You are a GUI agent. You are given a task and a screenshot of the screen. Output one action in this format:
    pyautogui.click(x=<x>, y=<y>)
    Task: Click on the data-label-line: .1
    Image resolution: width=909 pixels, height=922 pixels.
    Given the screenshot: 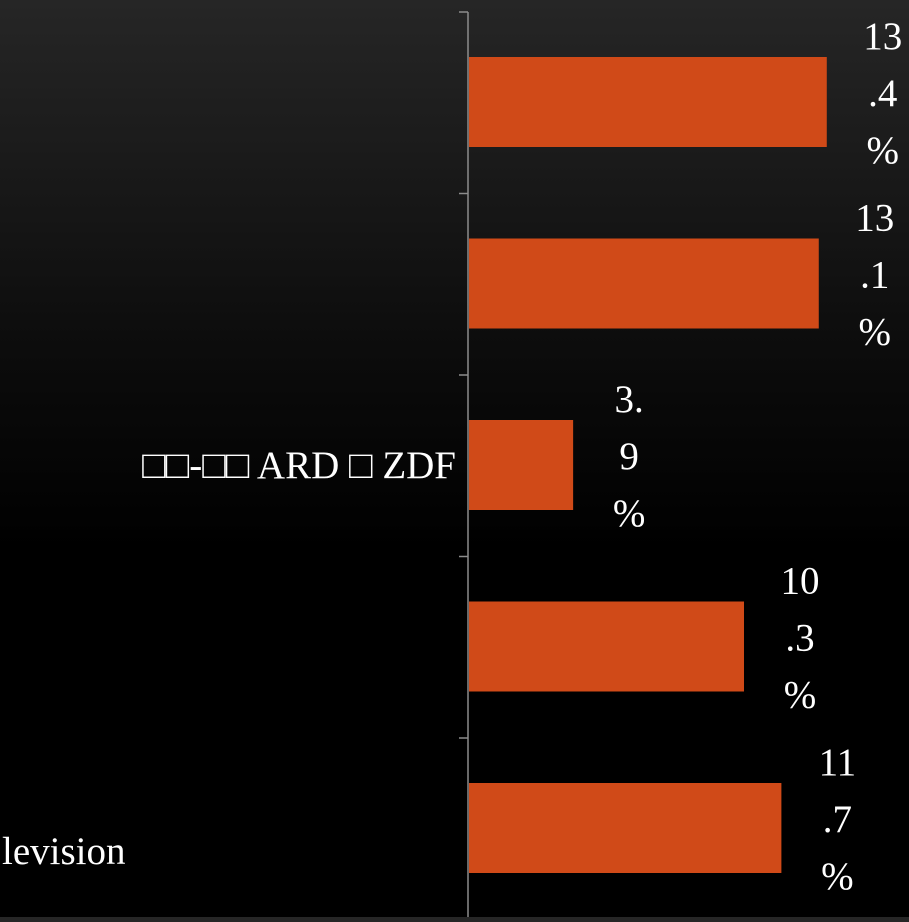 What is the action you would take?
    pyautogui.click(x=874, y=275)
    